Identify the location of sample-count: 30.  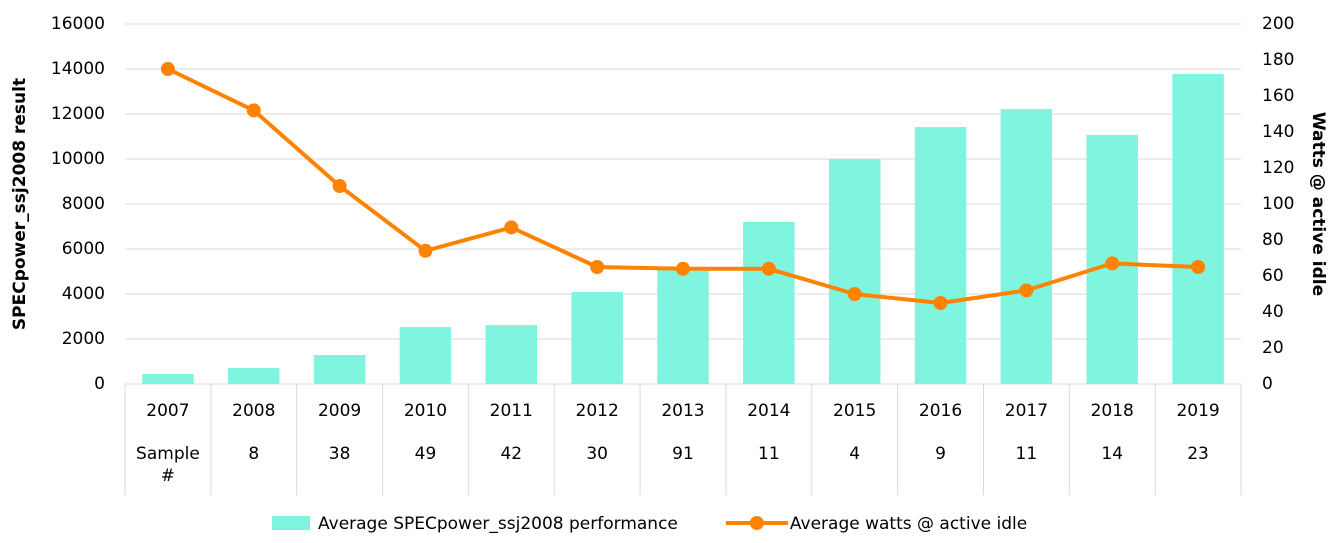
(597, 454).